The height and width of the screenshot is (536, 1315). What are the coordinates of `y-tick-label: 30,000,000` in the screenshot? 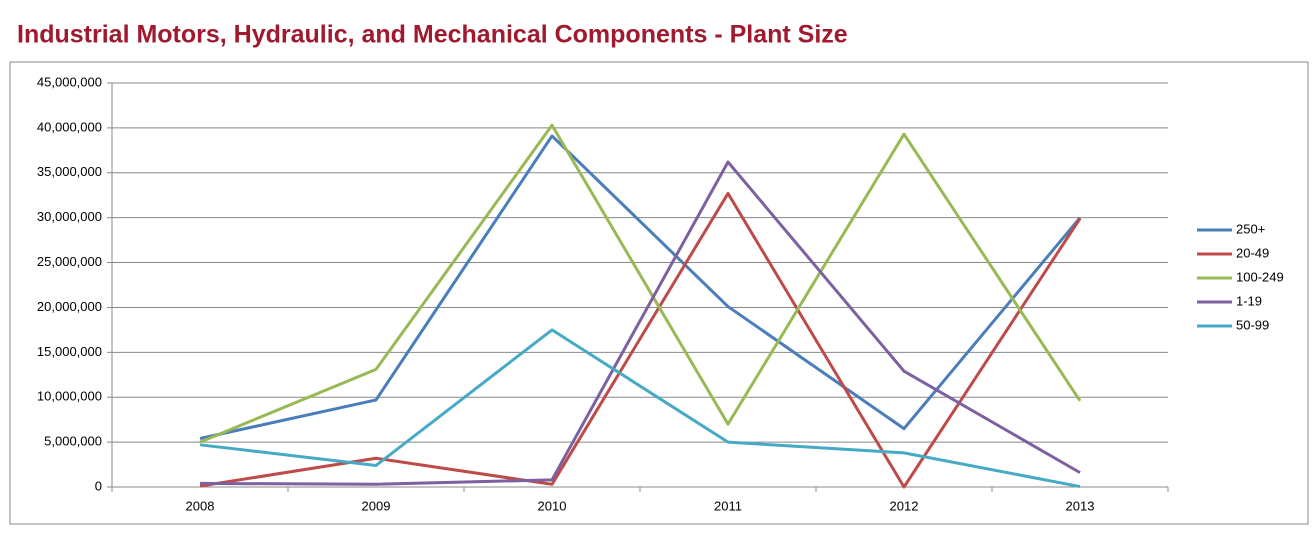 It's located at (69, 216).